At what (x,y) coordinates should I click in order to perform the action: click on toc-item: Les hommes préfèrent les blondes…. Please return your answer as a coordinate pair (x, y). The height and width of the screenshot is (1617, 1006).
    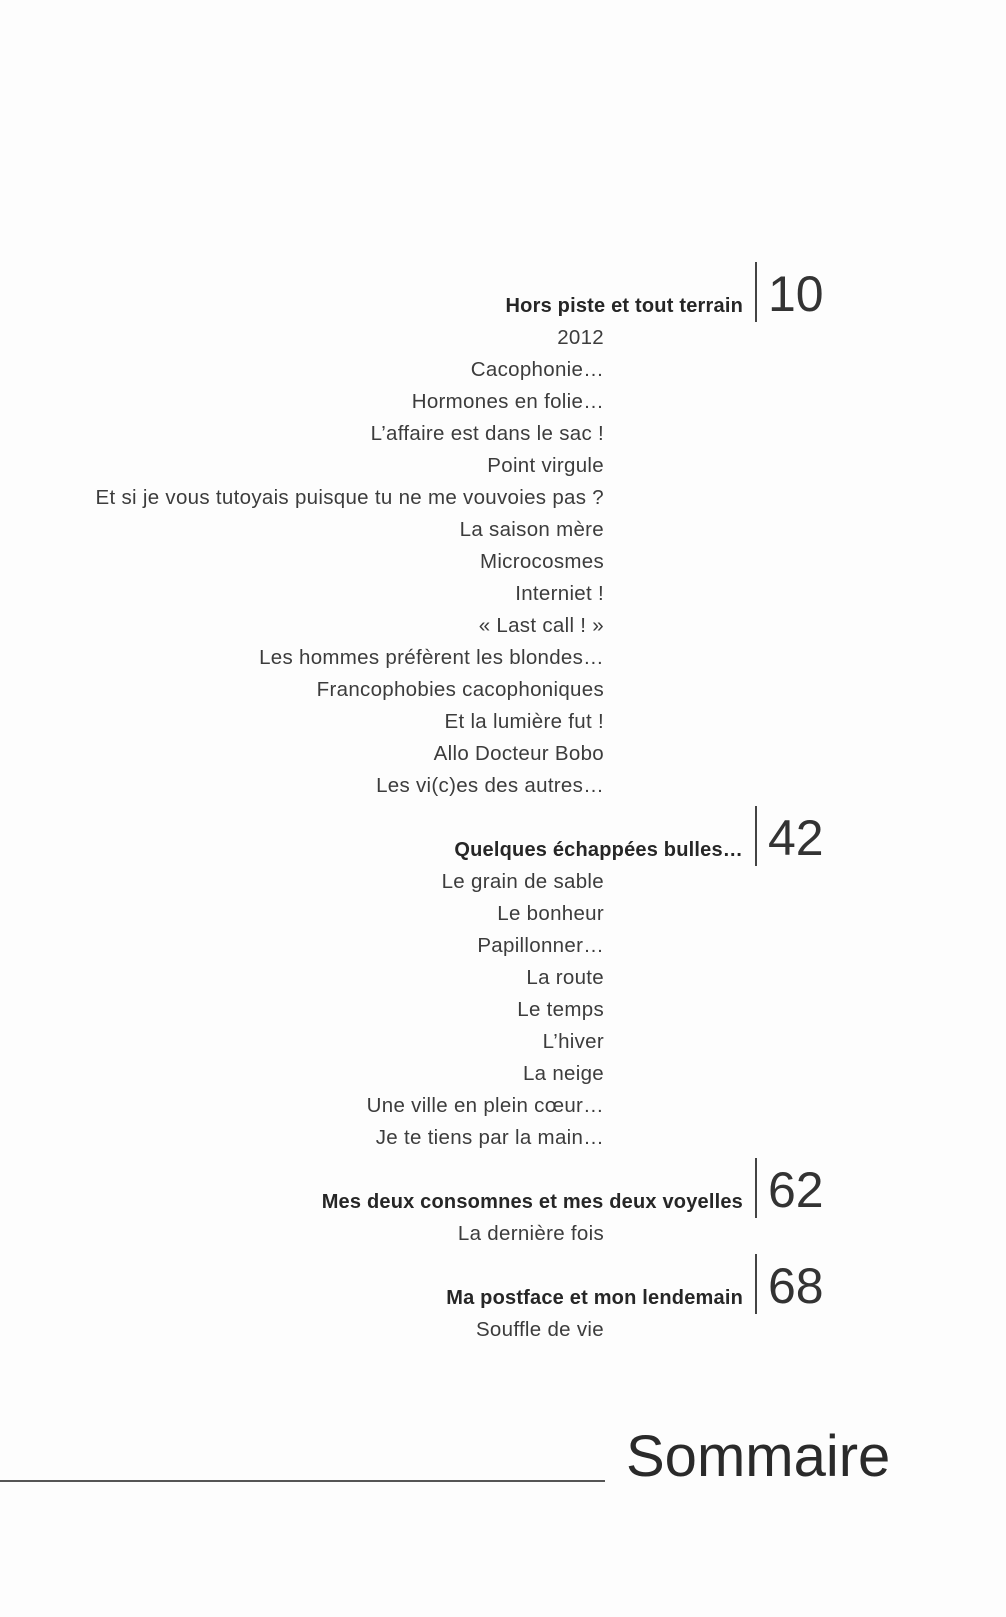
    Looking at the image, I should click on (431, 657).